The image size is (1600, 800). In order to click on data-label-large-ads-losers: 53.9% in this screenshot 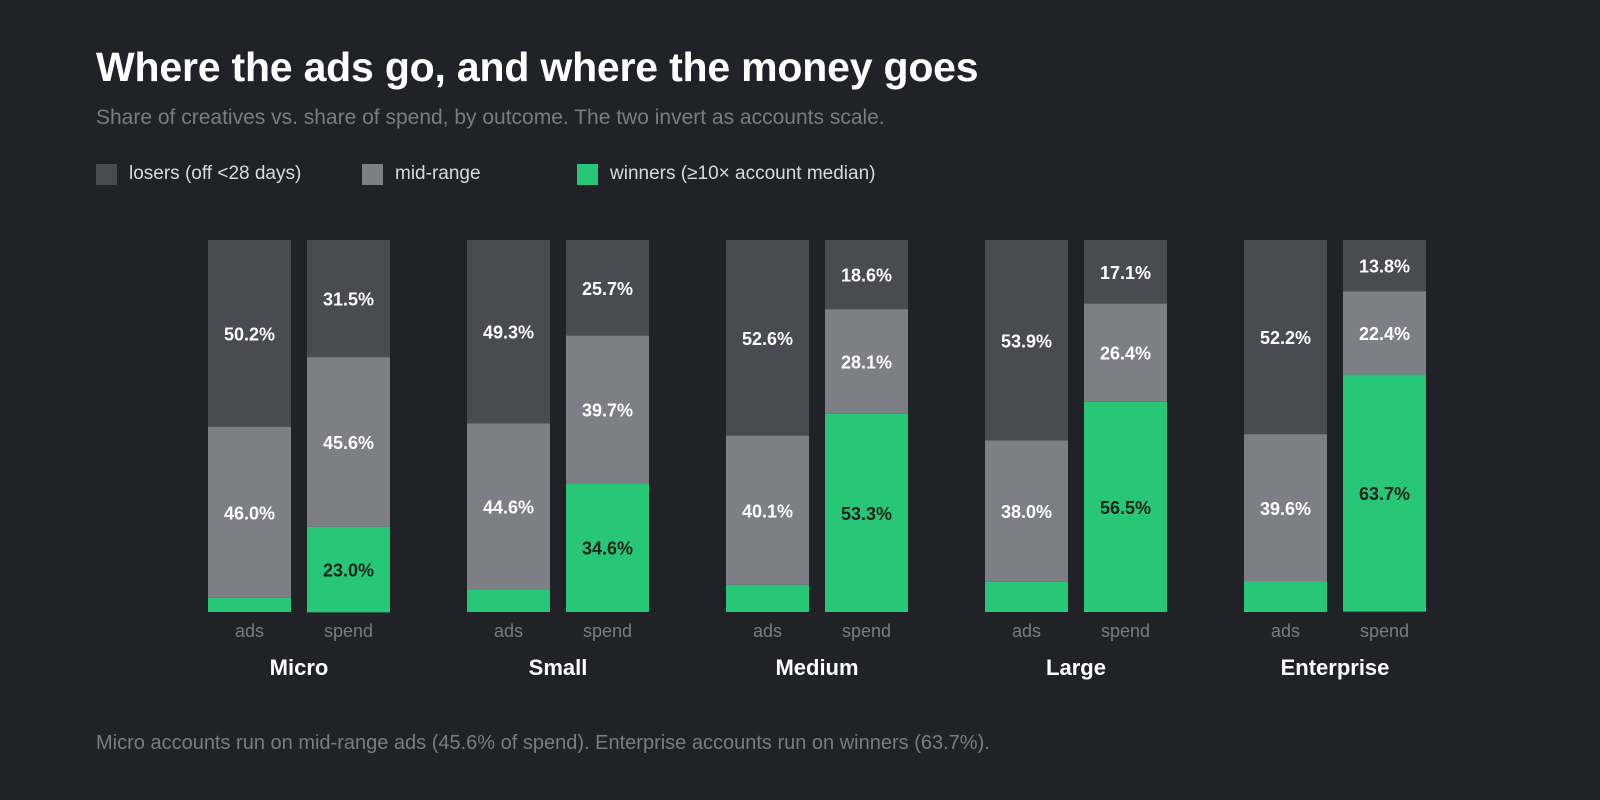, I will do `click(1026, 341)`.